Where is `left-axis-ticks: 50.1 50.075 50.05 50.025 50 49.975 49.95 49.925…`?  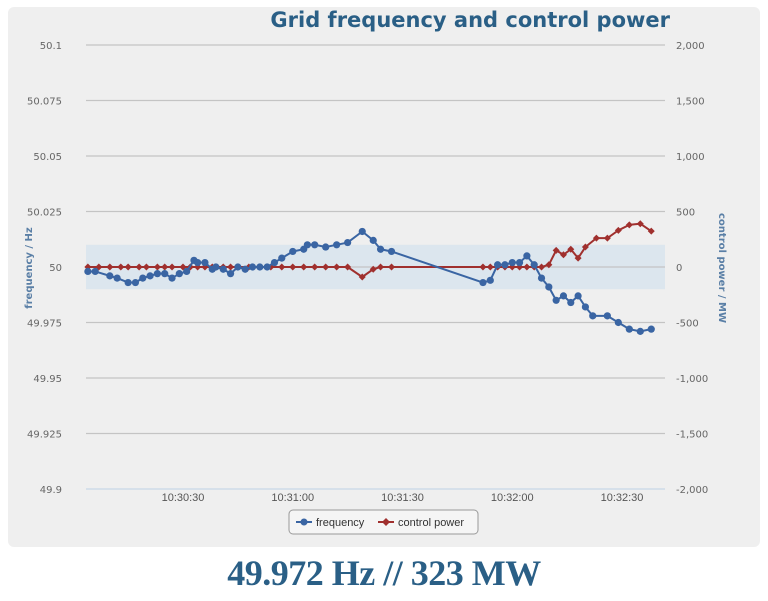 left-axis-ticks: 50.1 50.075 50.05 50.025 50 49.975 49.95 49.925… is located at coordinates (44, 268).